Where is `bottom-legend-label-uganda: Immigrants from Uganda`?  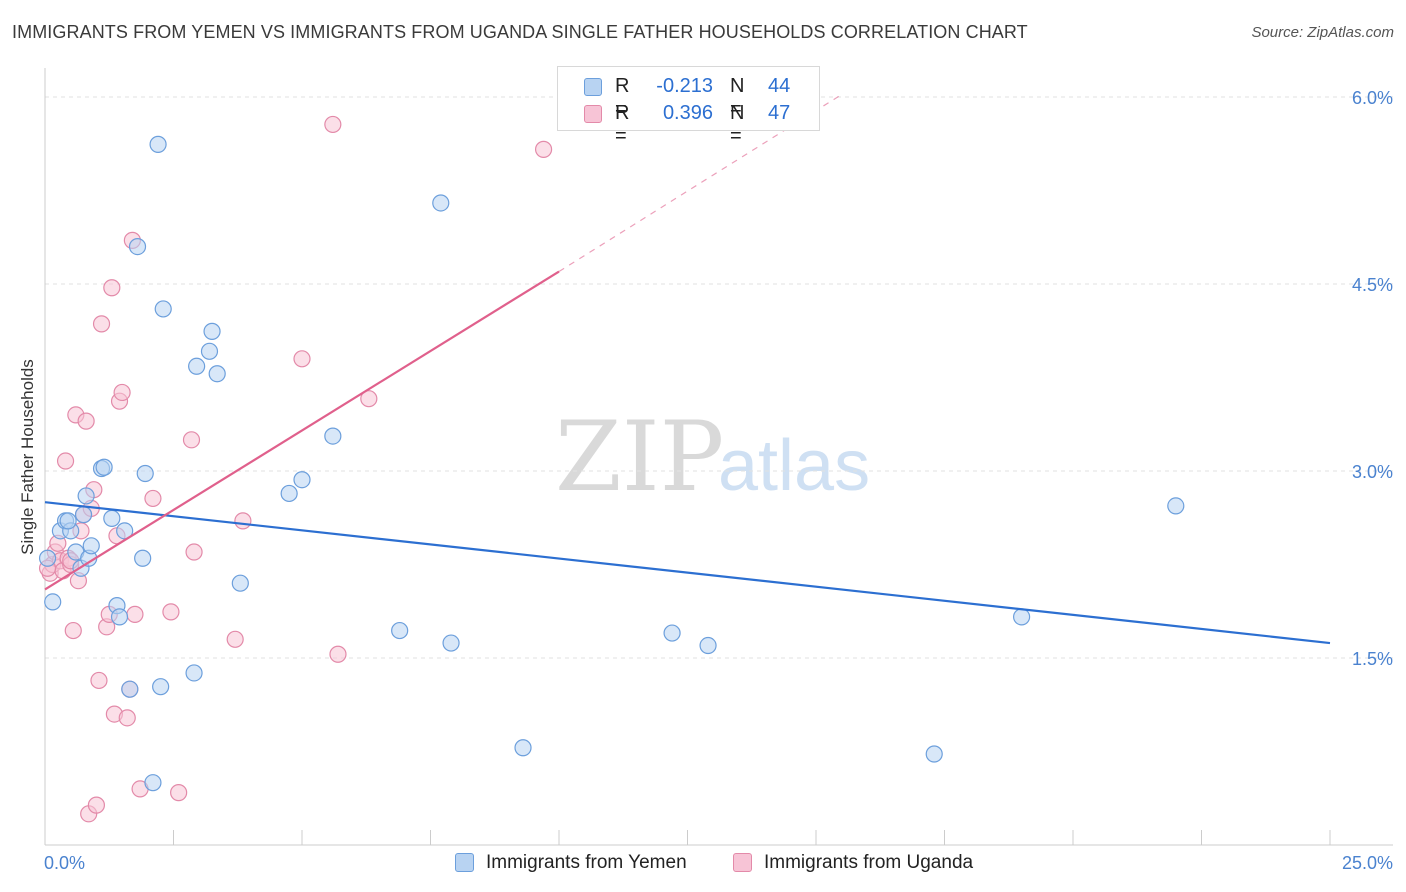
bottom-legend-label-uganda: Immigrants from Uganda is located at coordinates (869, 862).